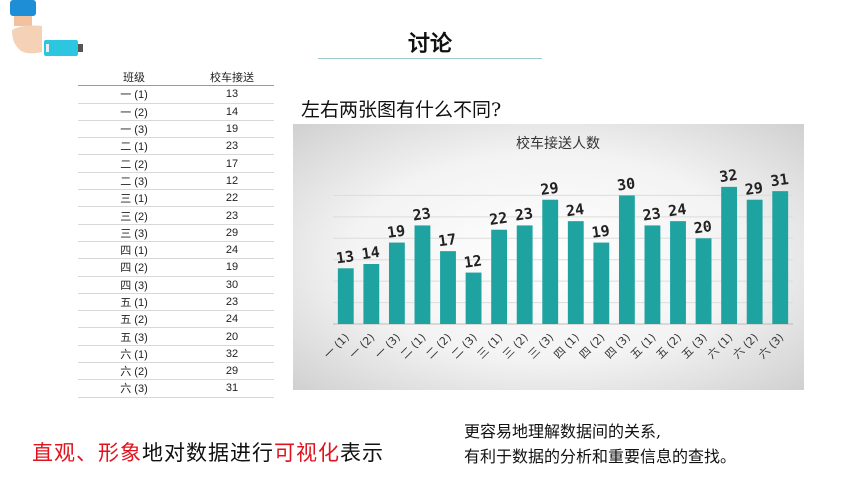  What do you see at coordinates (176, 267) in the screenshot?
I see `table-row: 四 (2) 19` at bounding box center [176, 267].